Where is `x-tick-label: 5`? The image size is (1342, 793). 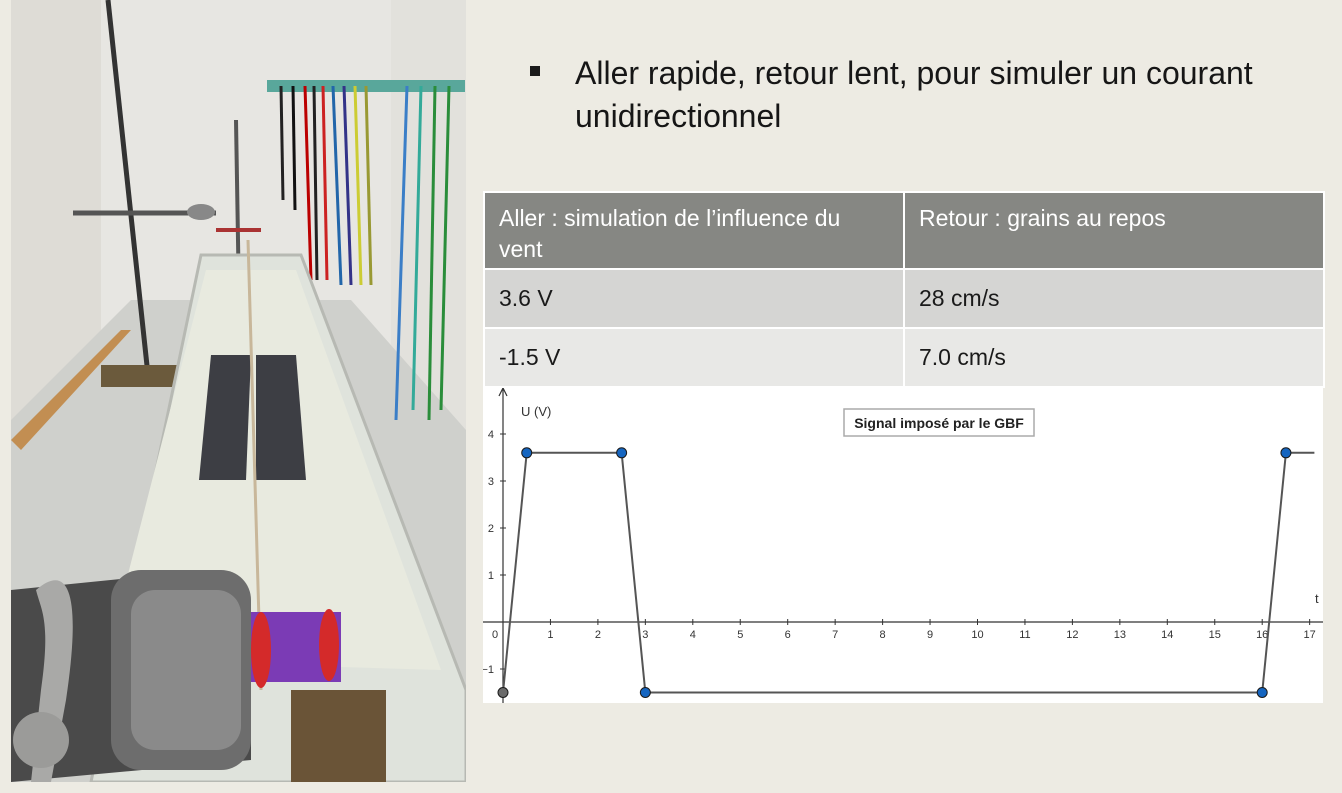 x-tick-label: 5 is located at coordinates (740, 635).